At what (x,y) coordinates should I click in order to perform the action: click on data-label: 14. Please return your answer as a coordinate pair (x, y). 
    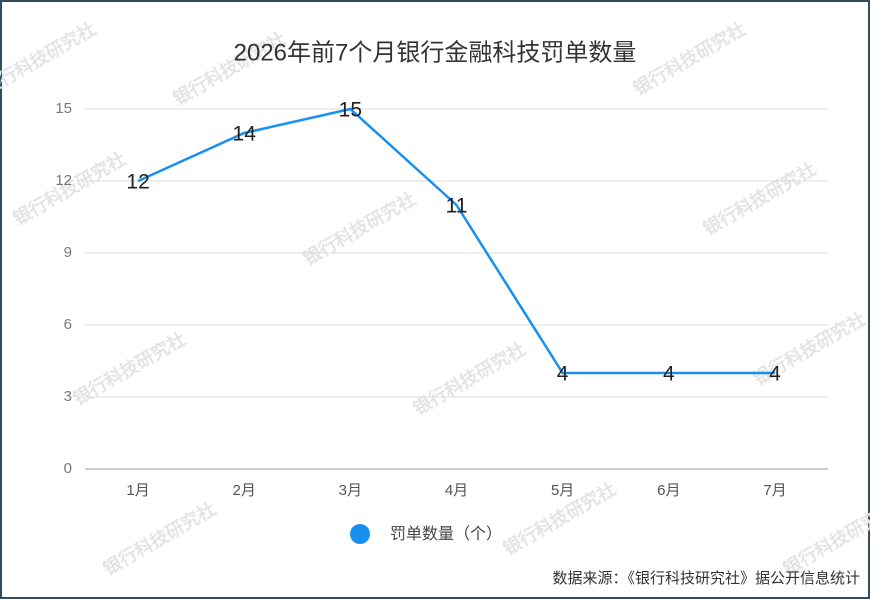
    Looking at the image, I should click on (245, 134).